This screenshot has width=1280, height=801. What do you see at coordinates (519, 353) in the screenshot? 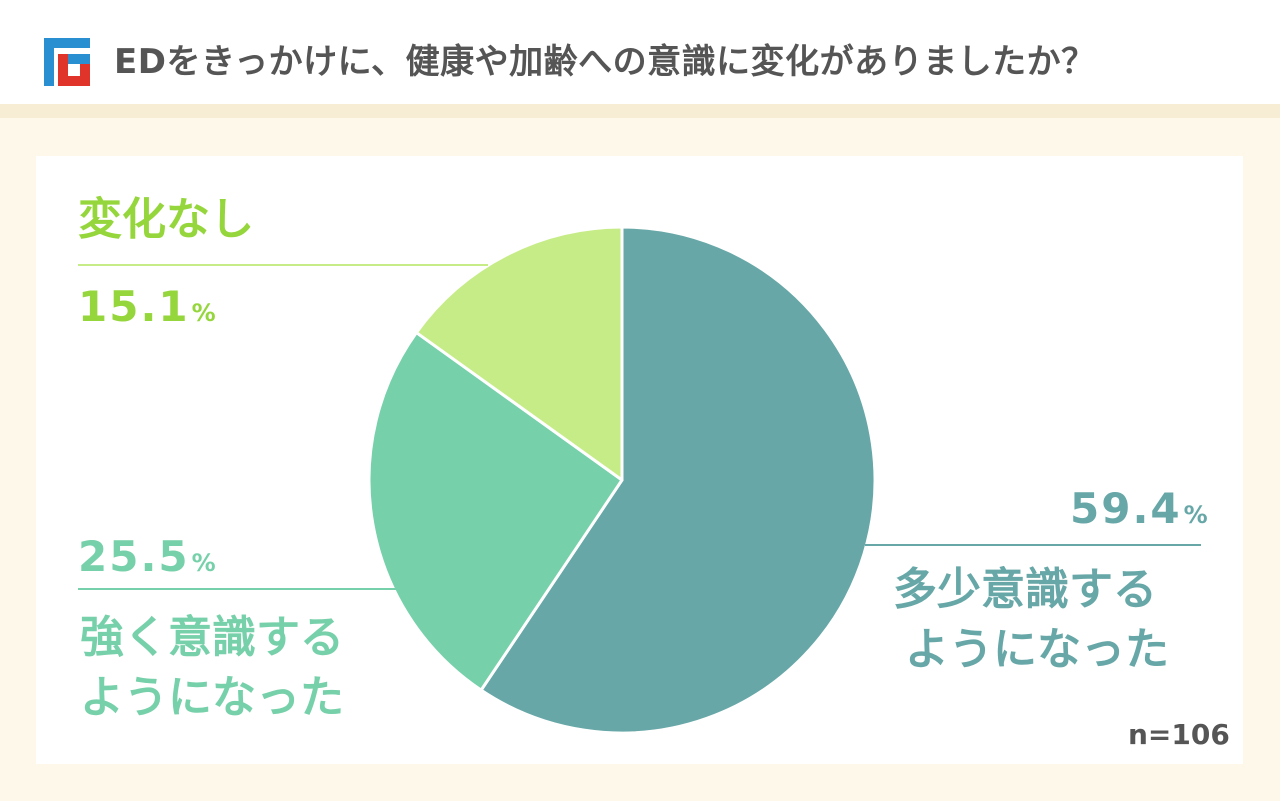
I see `pie-slice-no-change` at bounding box center [519, 353].